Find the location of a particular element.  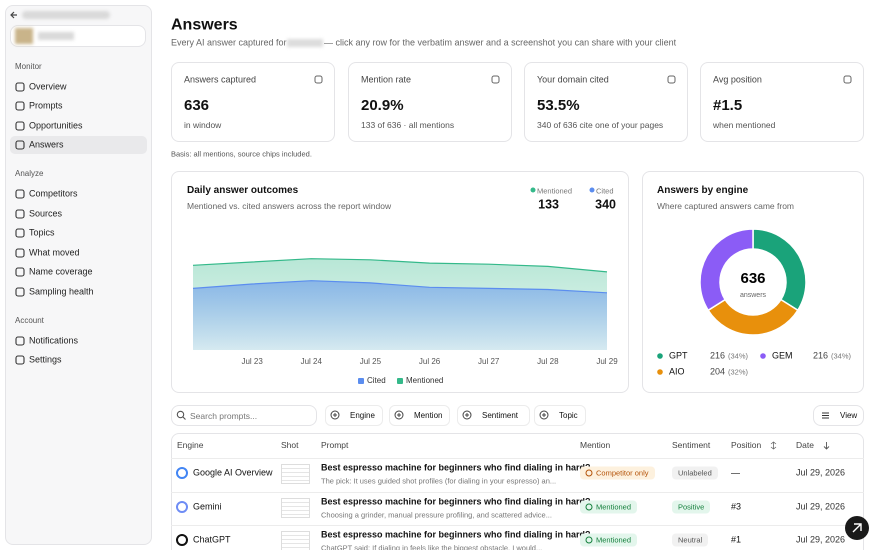

nav-item: Name coverage is located at coordinates (61, 271).